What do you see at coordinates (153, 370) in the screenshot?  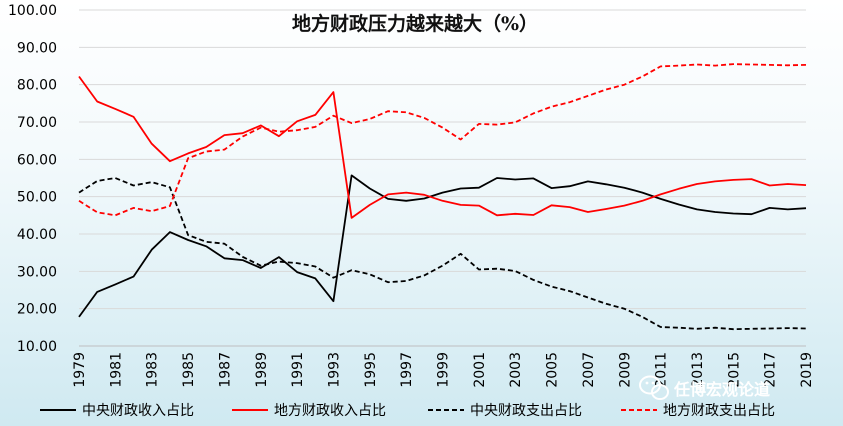 I see `x-tick-label: 1983` at bounding box center [153, 370].